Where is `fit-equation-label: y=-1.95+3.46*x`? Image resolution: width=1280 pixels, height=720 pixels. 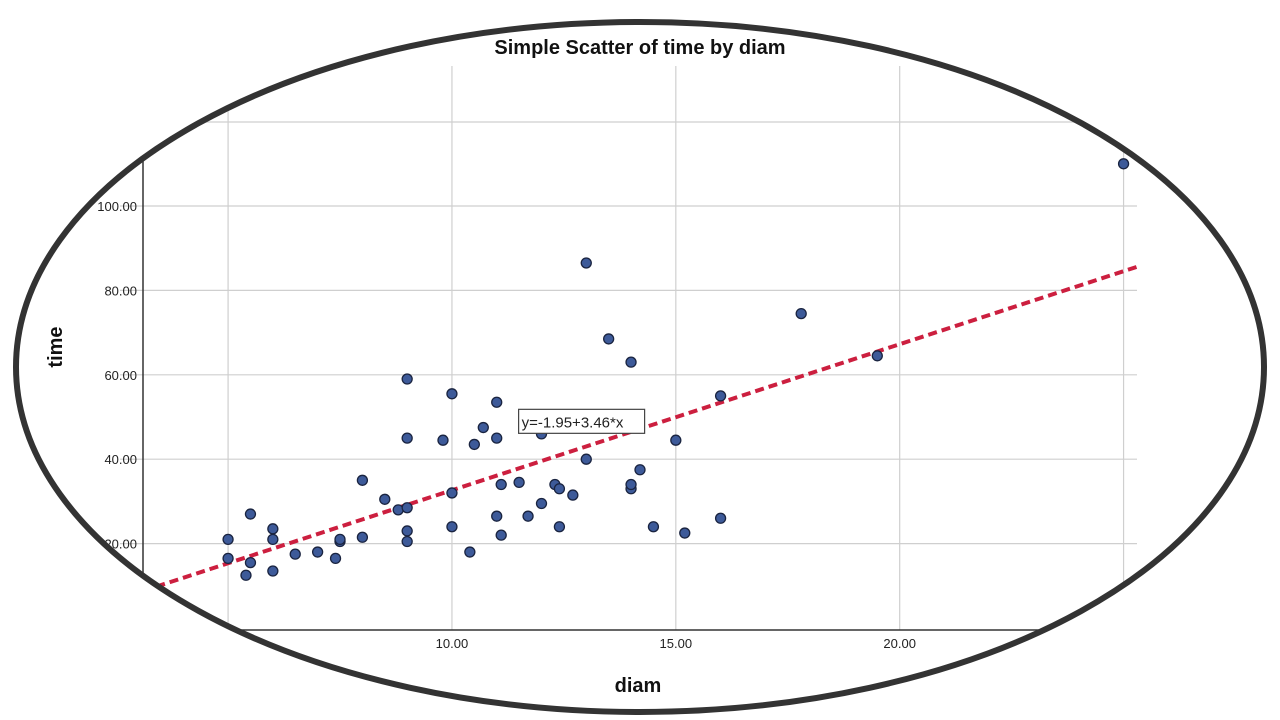
fit-equation-label: y=-1.95+3.46*x is located at coordinates (573, 422).